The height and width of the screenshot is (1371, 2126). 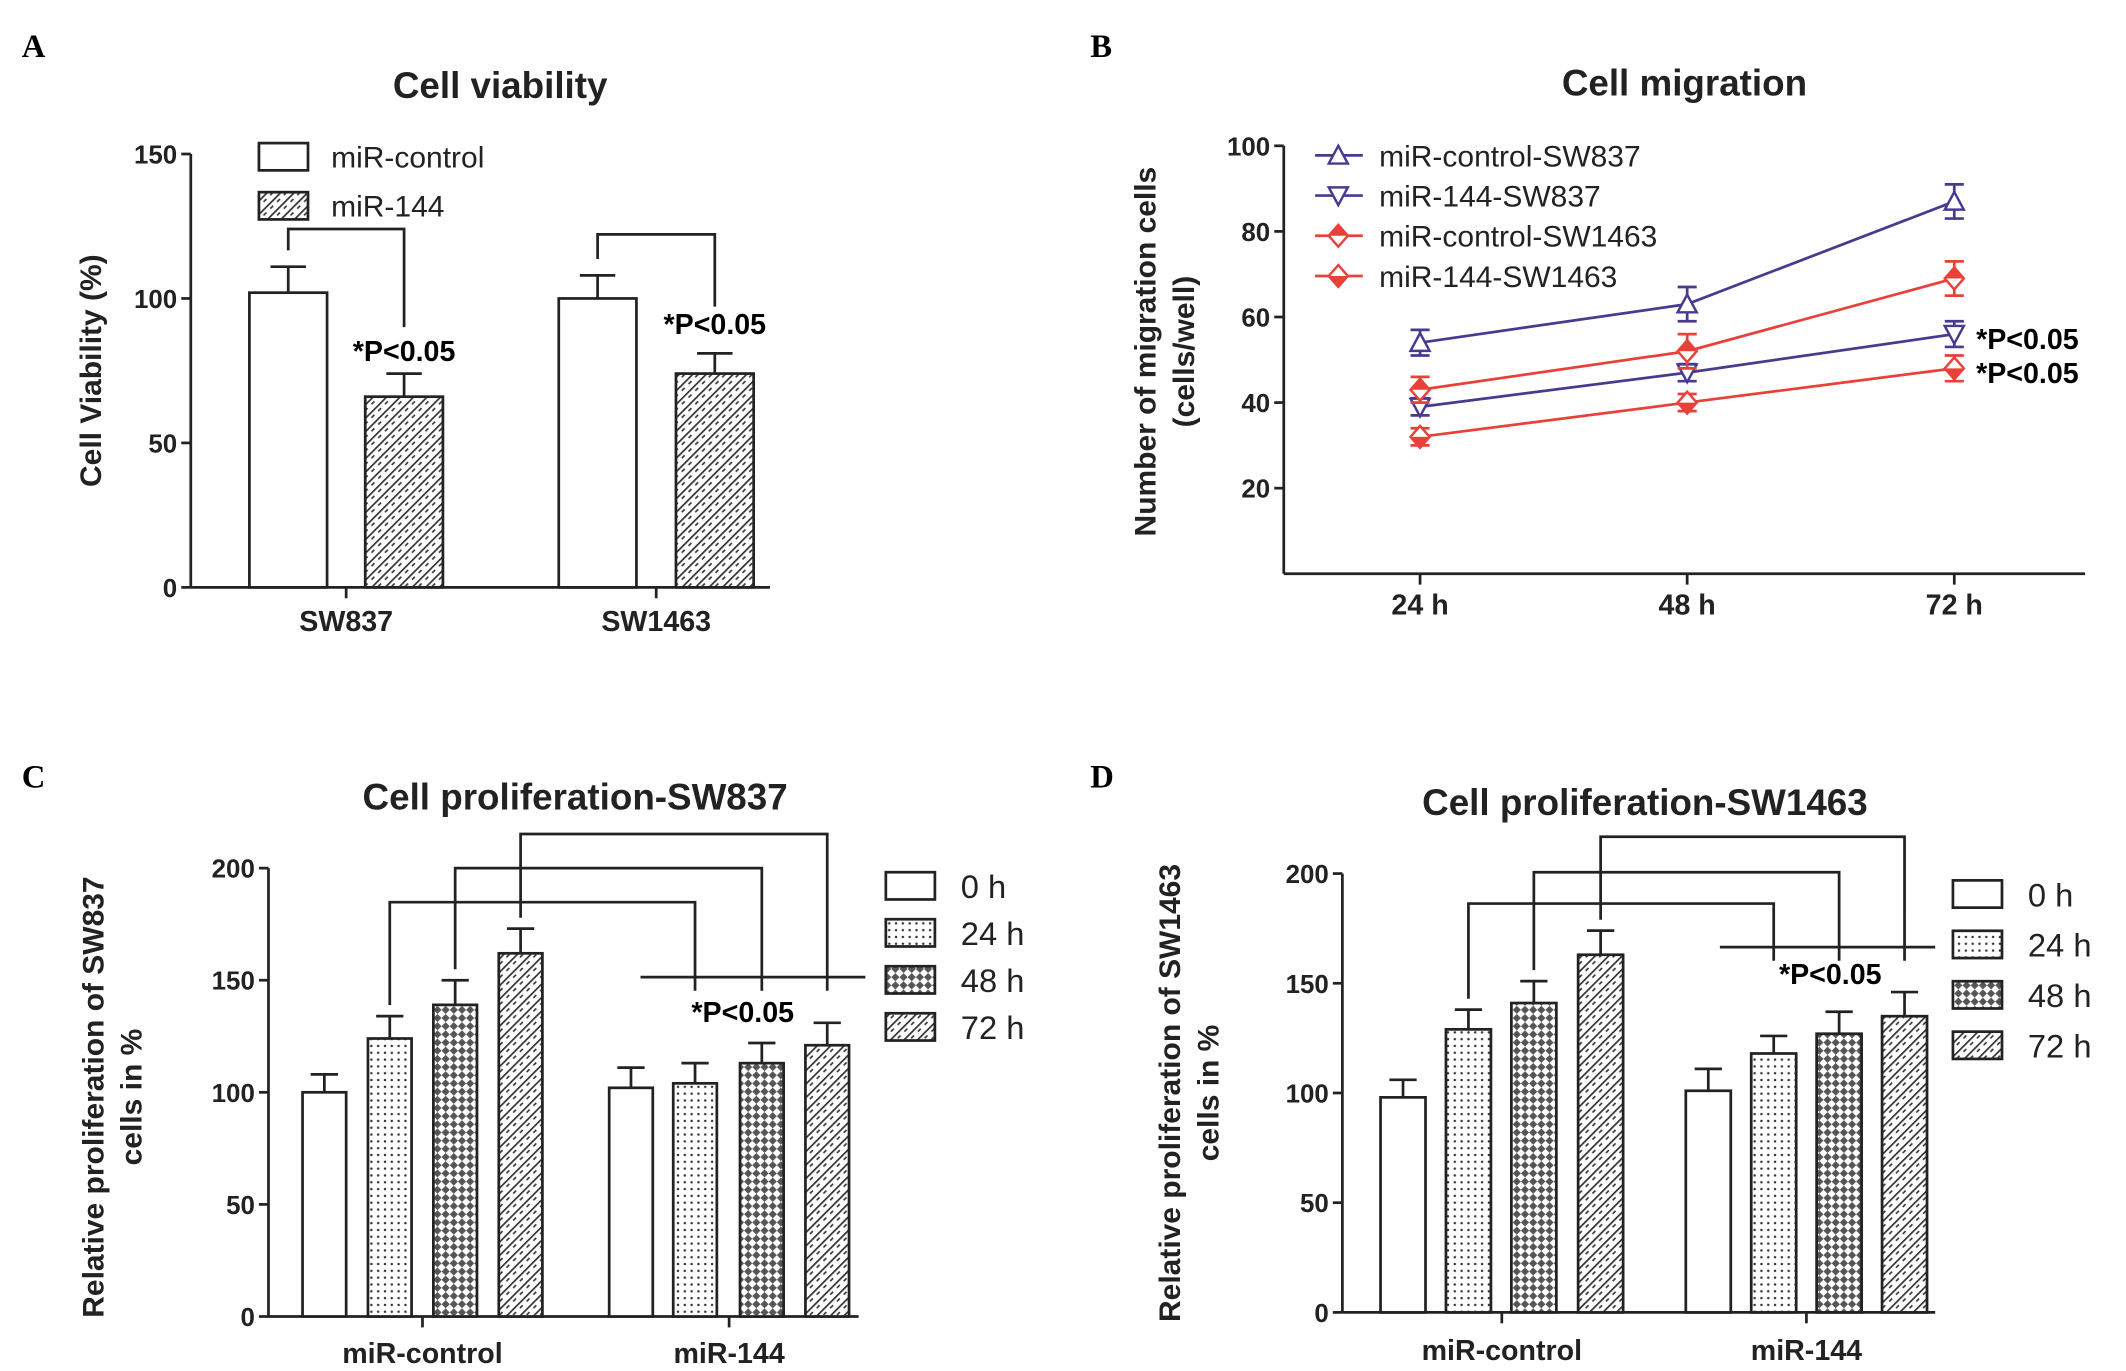 What do you see at coordinates (1518, 237) in the screenshot?
I see `legend-label: miR-control-SW1463` at bounding box center [1518, 237].